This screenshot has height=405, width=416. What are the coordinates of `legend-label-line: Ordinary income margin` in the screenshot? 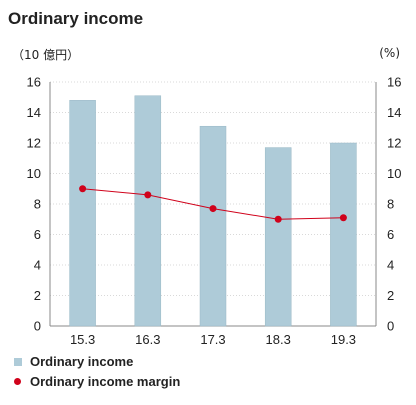 It's located at (105, 381).